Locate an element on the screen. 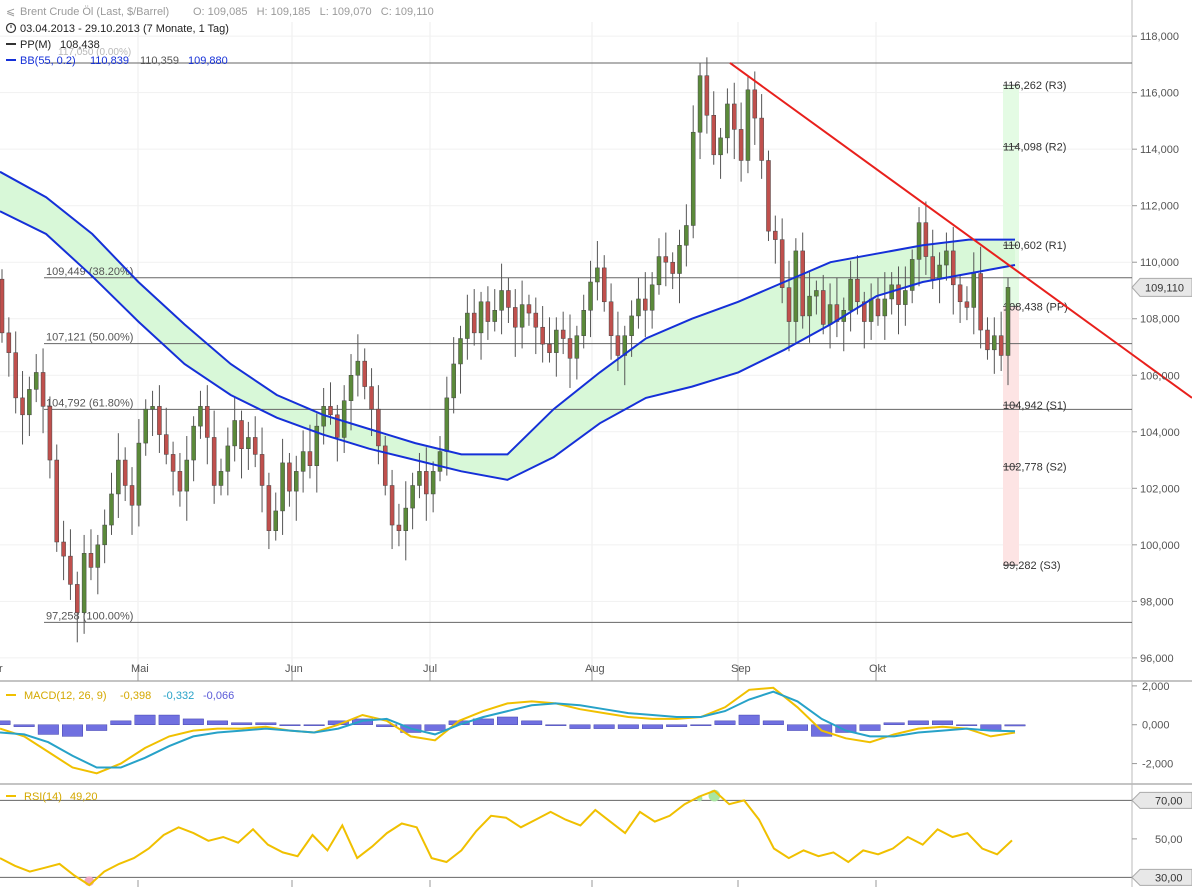 Image resolution: width=1192 pixels, height=887 pixels. pivot-support-zone is located at coordinates (1011, 436).